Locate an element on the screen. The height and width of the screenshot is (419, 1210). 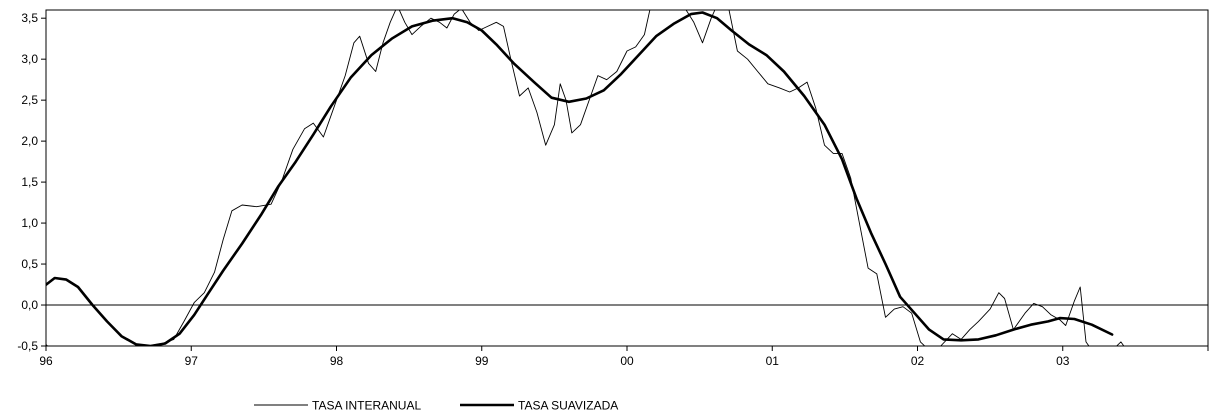
y-tick-label: 1,0 is located at coordinates (29, 223).